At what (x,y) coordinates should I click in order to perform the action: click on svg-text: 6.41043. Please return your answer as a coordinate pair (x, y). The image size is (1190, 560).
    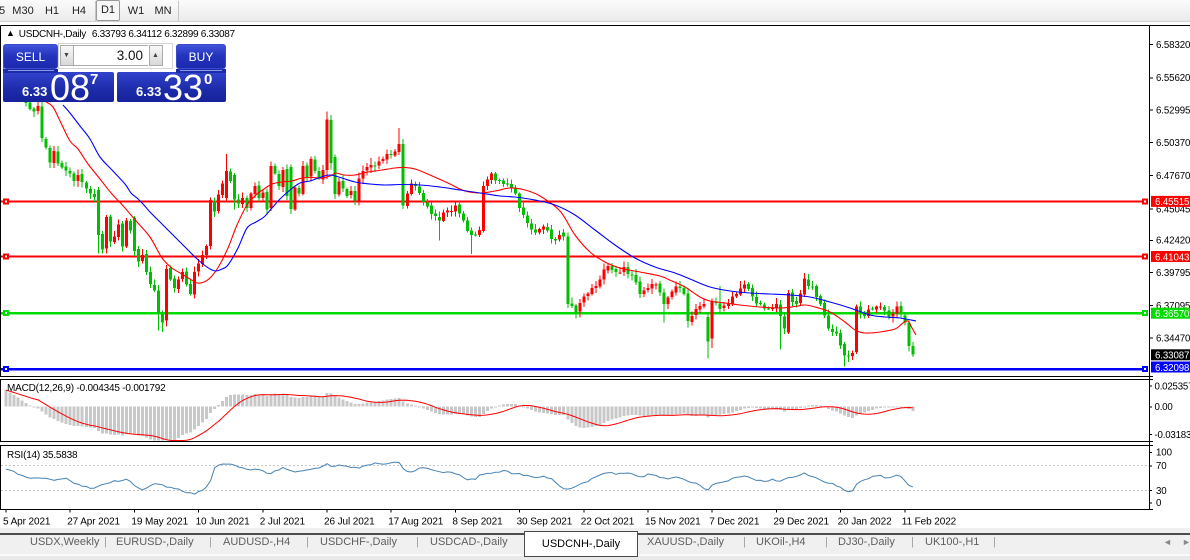
    Looking at the image, I should click on (1172, 257).